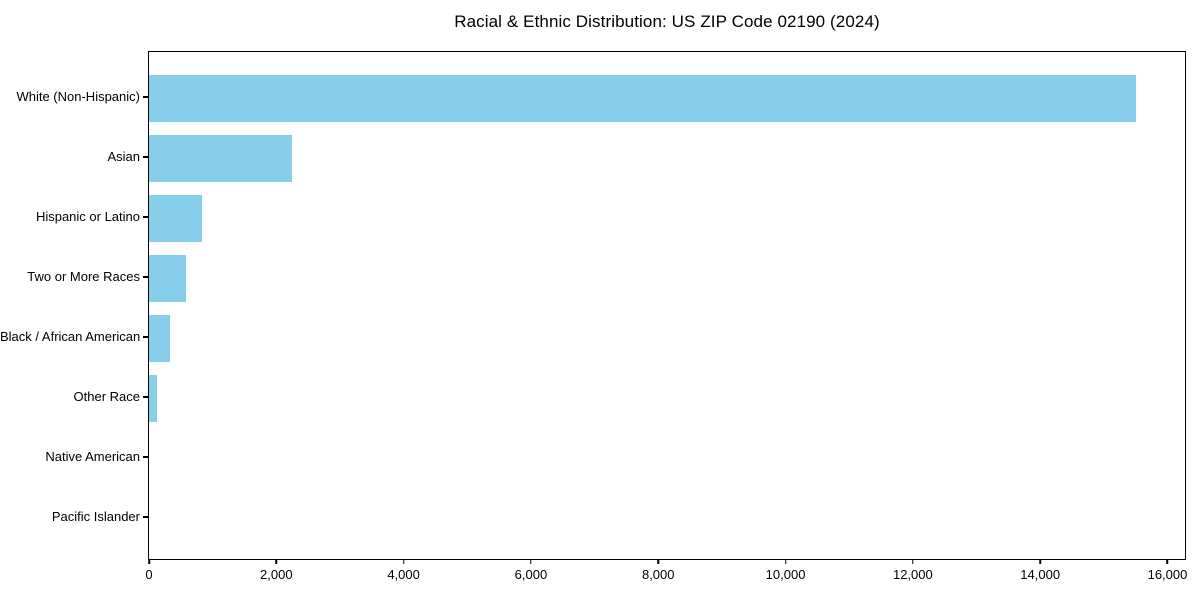 This screenshot has height=600, width=1200. What do you see at coordinates (87, 216) in the screenshot?
I see `y-axis-label: Hispanic or Latino` at bounding box center [87, 216].